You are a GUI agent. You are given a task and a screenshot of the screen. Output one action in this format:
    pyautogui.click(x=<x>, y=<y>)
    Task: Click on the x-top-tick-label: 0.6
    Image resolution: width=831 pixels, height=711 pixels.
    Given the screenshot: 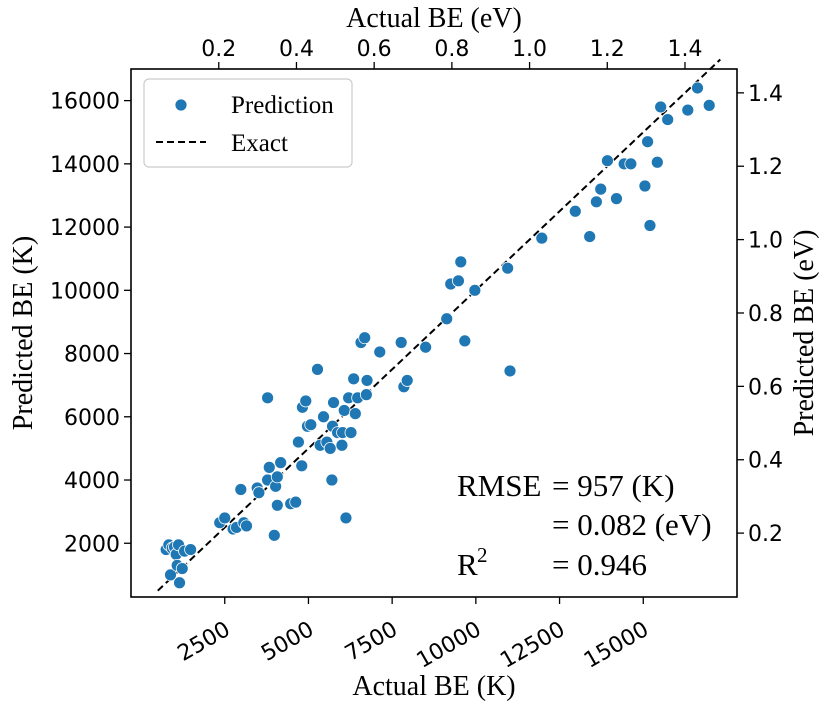 What is the action you would take?
    pyautogui.click(x=374, y=49)
    